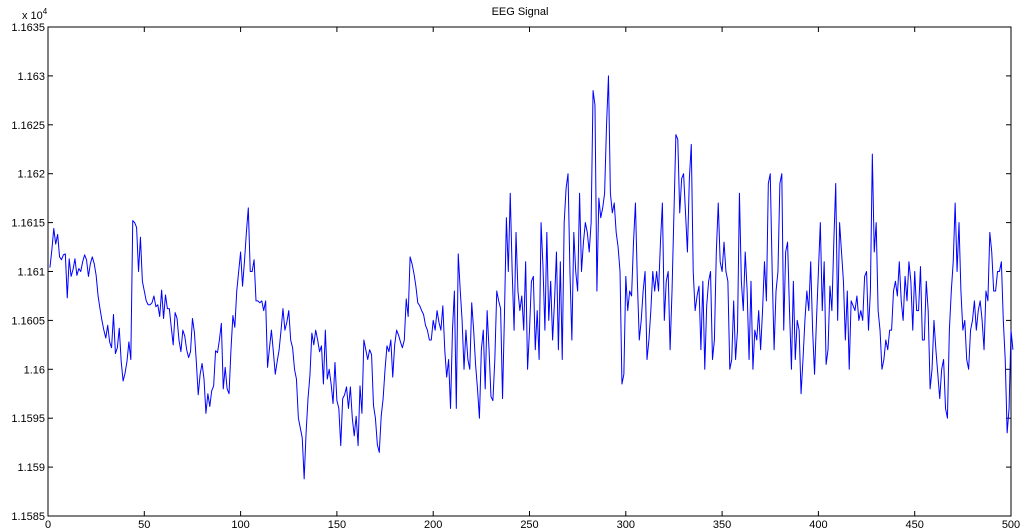  Describe the element at coordinates (45, 11) in the screenshot. I see `y-axis-exponent-power: 4` at that location.